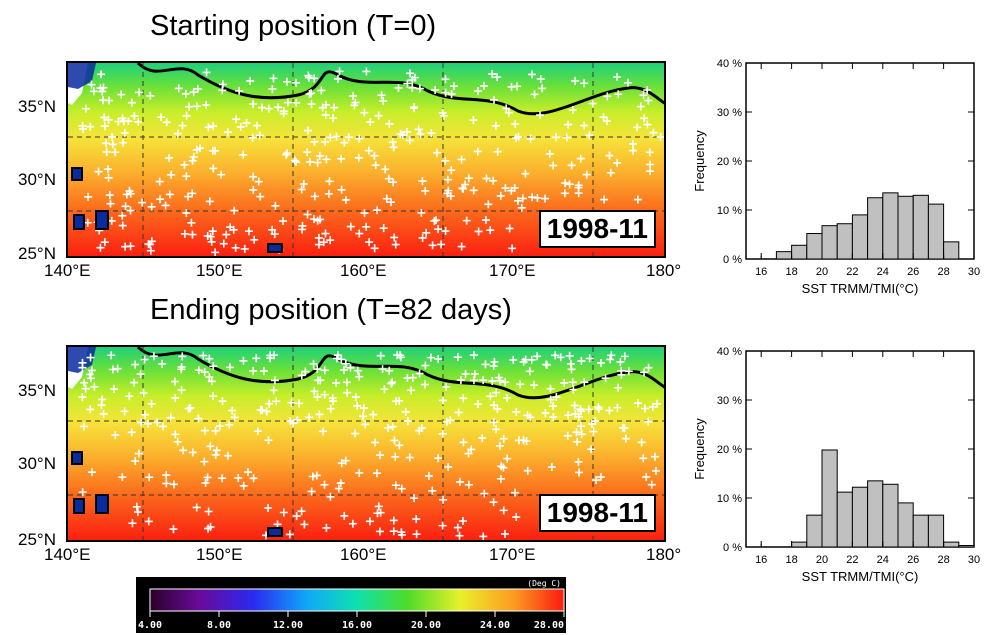 Image resolution: width=984 pixels, height=635 pixels. I want to click on start-hist-xtick-label: 22, so click(852, 272).